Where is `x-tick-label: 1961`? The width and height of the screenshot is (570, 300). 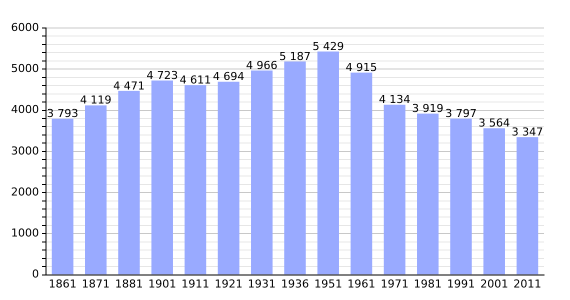 x-tick-label: 1961 is located at coordinates (361, 283).